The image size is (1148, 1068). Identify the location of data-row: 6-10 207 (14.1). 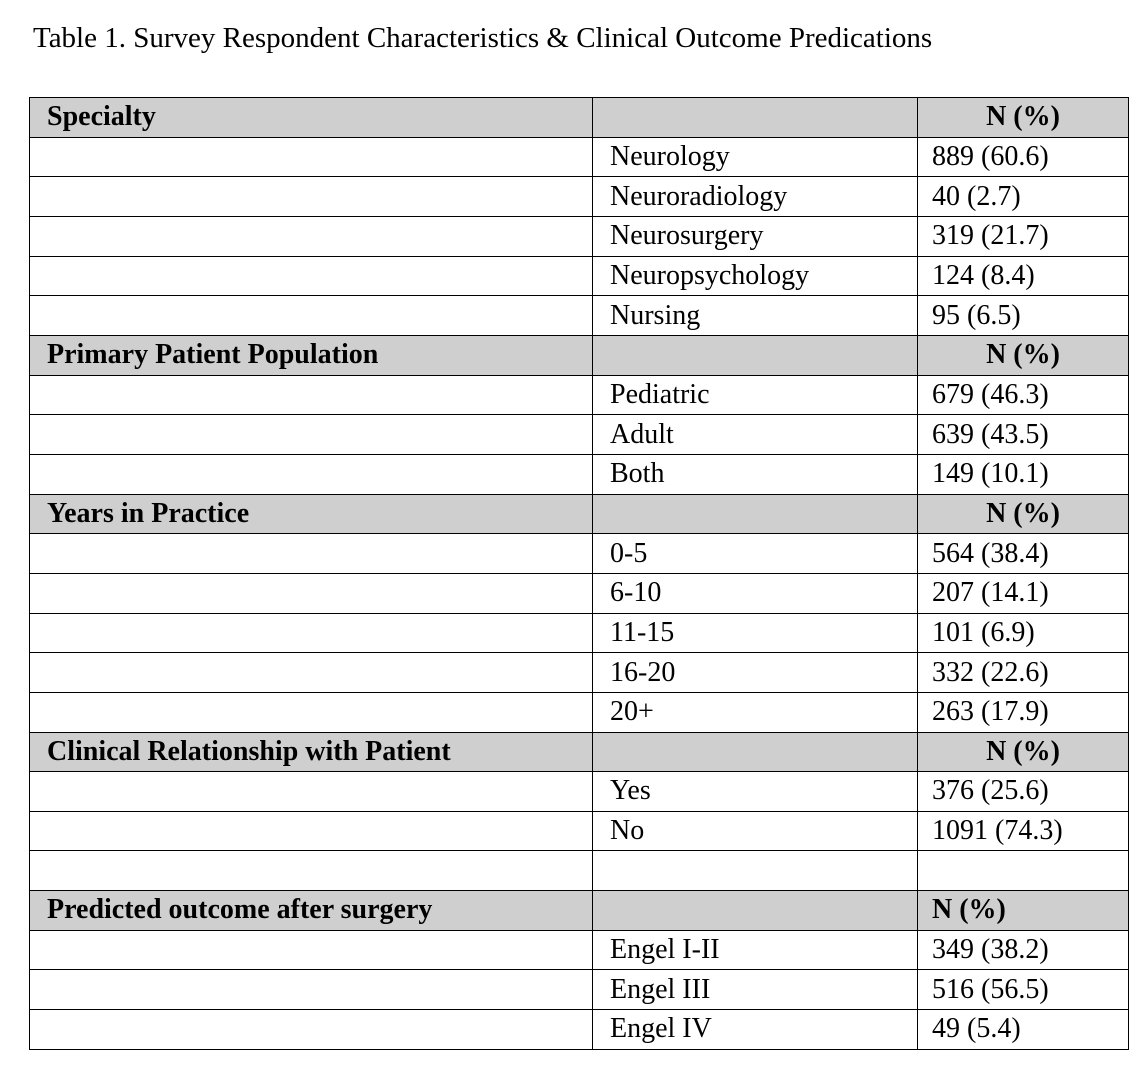
(579, 593).